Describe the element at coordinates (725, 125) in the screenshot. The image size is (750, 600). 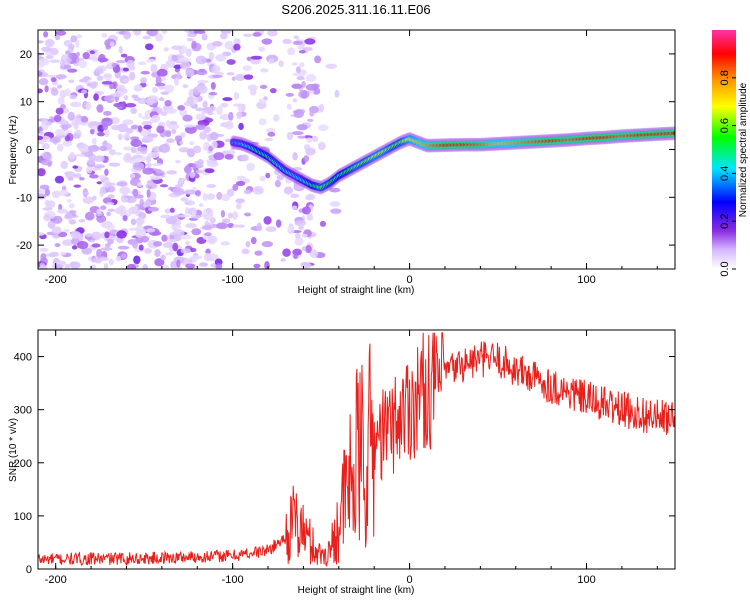
I see `colorbar-tick-label: 0.6` at that location.